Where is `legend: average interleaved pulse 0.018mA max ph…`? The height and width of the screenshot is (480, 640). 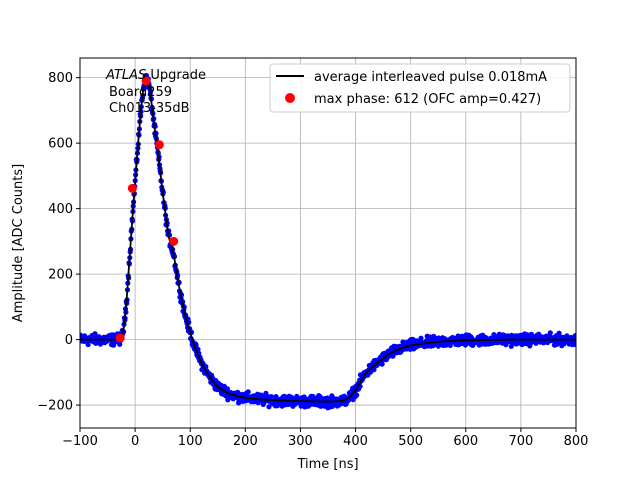
legend: average interleaved pulse 0.018mA max ph… is located at coordinates (420, 88).